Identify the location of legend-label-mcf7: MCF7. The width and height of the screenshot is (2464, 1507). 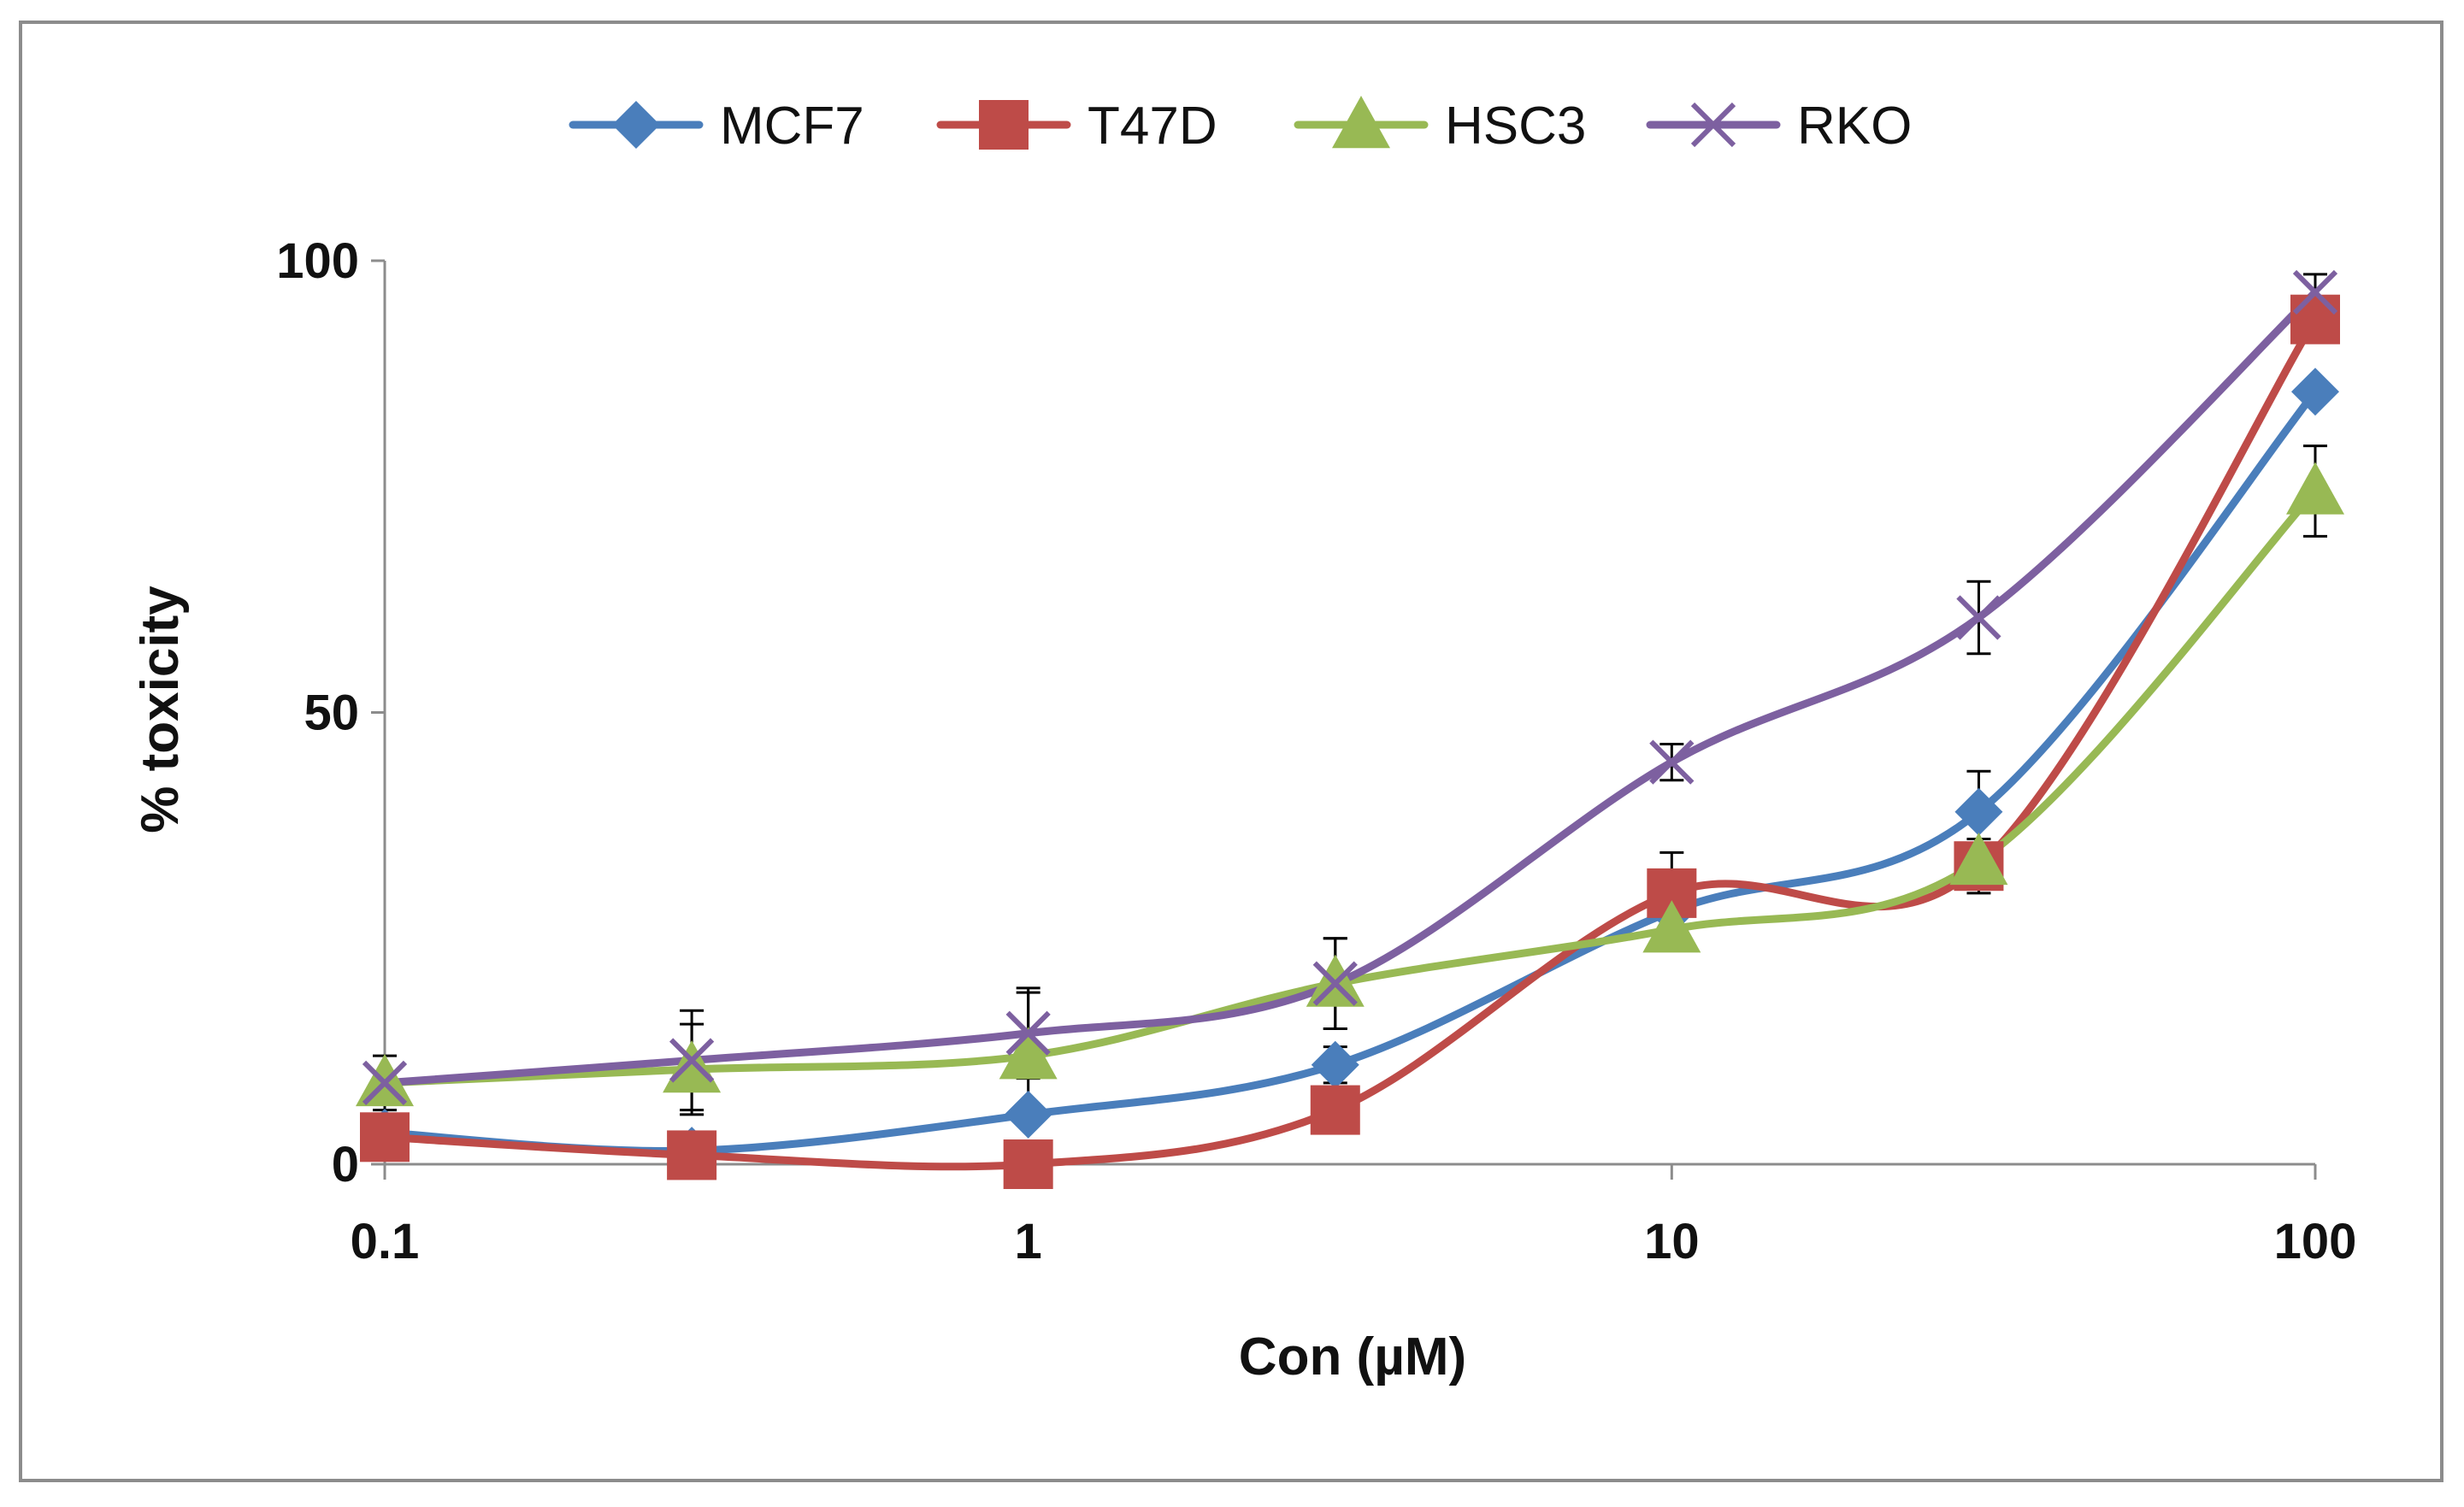
(792, 127).